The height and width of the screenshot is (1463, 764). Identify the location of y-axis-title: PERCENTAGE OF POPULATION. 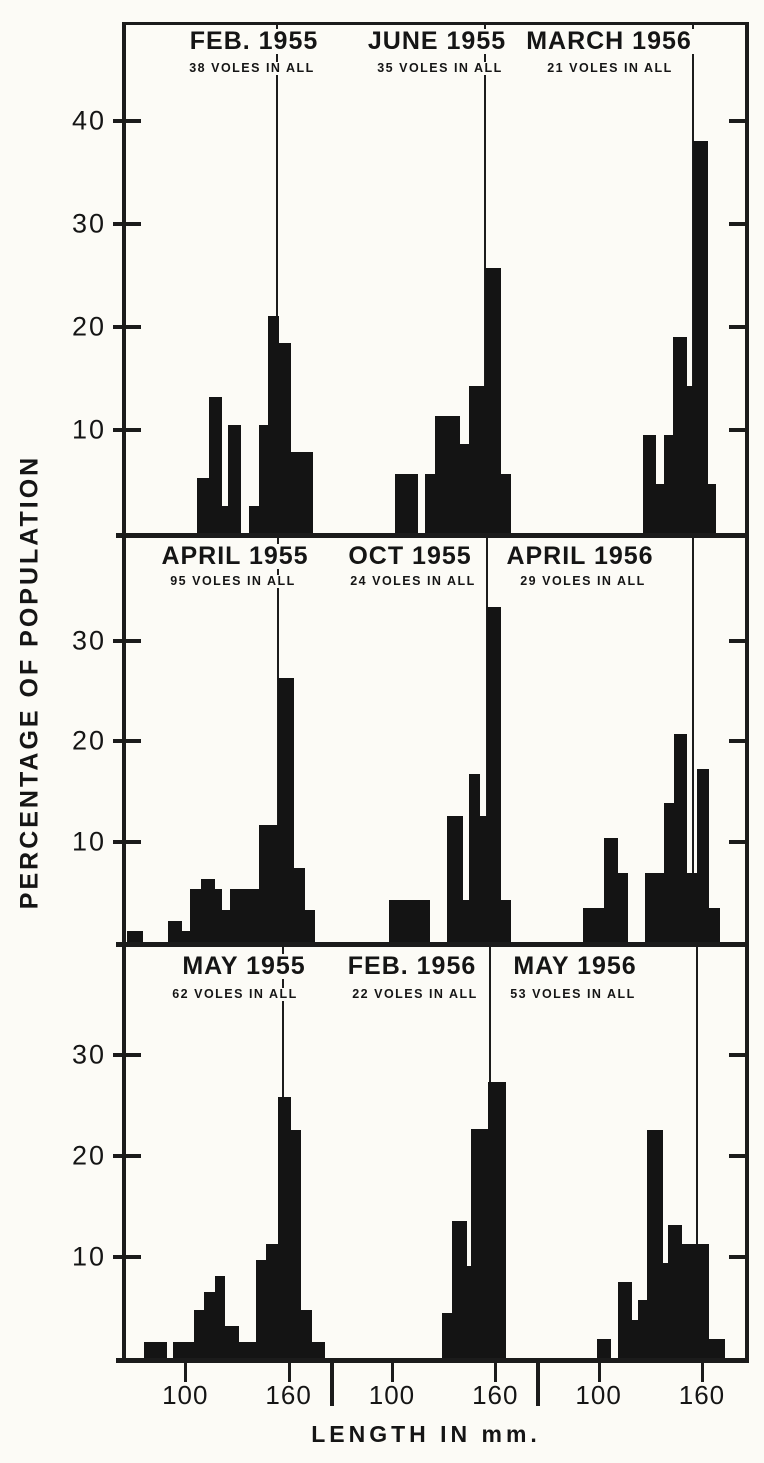
(29, 682).